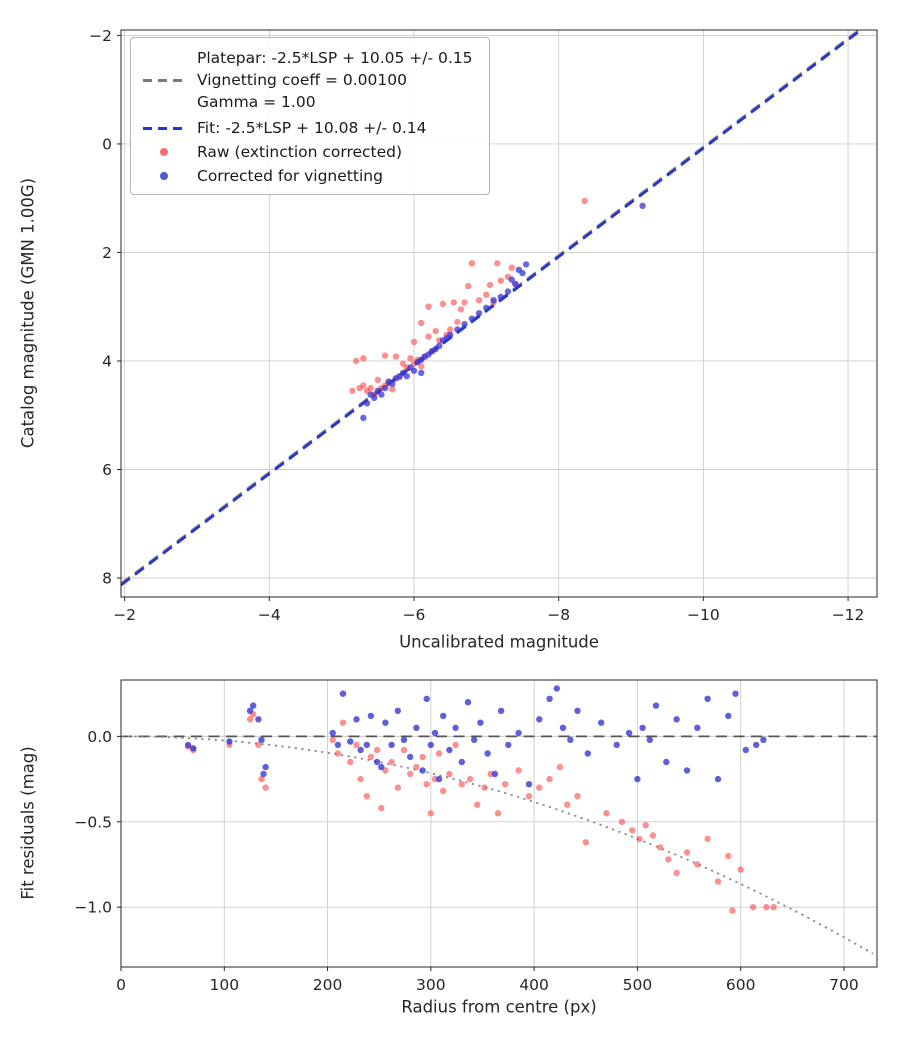 The height and width of the screenshot is (1050, 900). What do you see at coordinates (107, 144) in the screenshot?
I see `y-tick-label: 0` at bounding box center [107, 144].